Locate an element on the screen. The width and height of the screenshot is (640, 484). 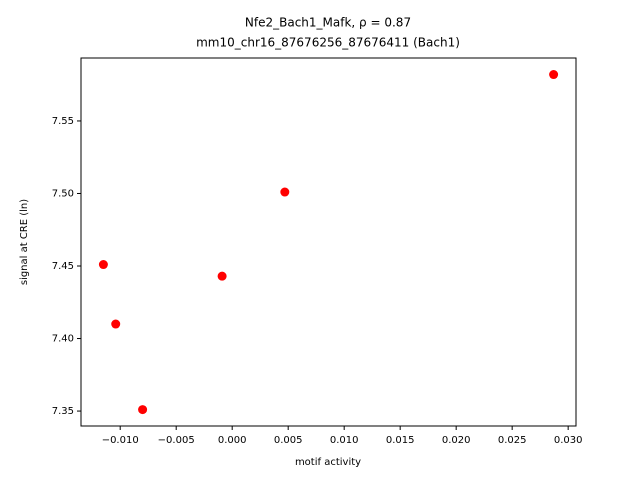
y-tick-label: 7.55 is located at coordinates (63, 121).